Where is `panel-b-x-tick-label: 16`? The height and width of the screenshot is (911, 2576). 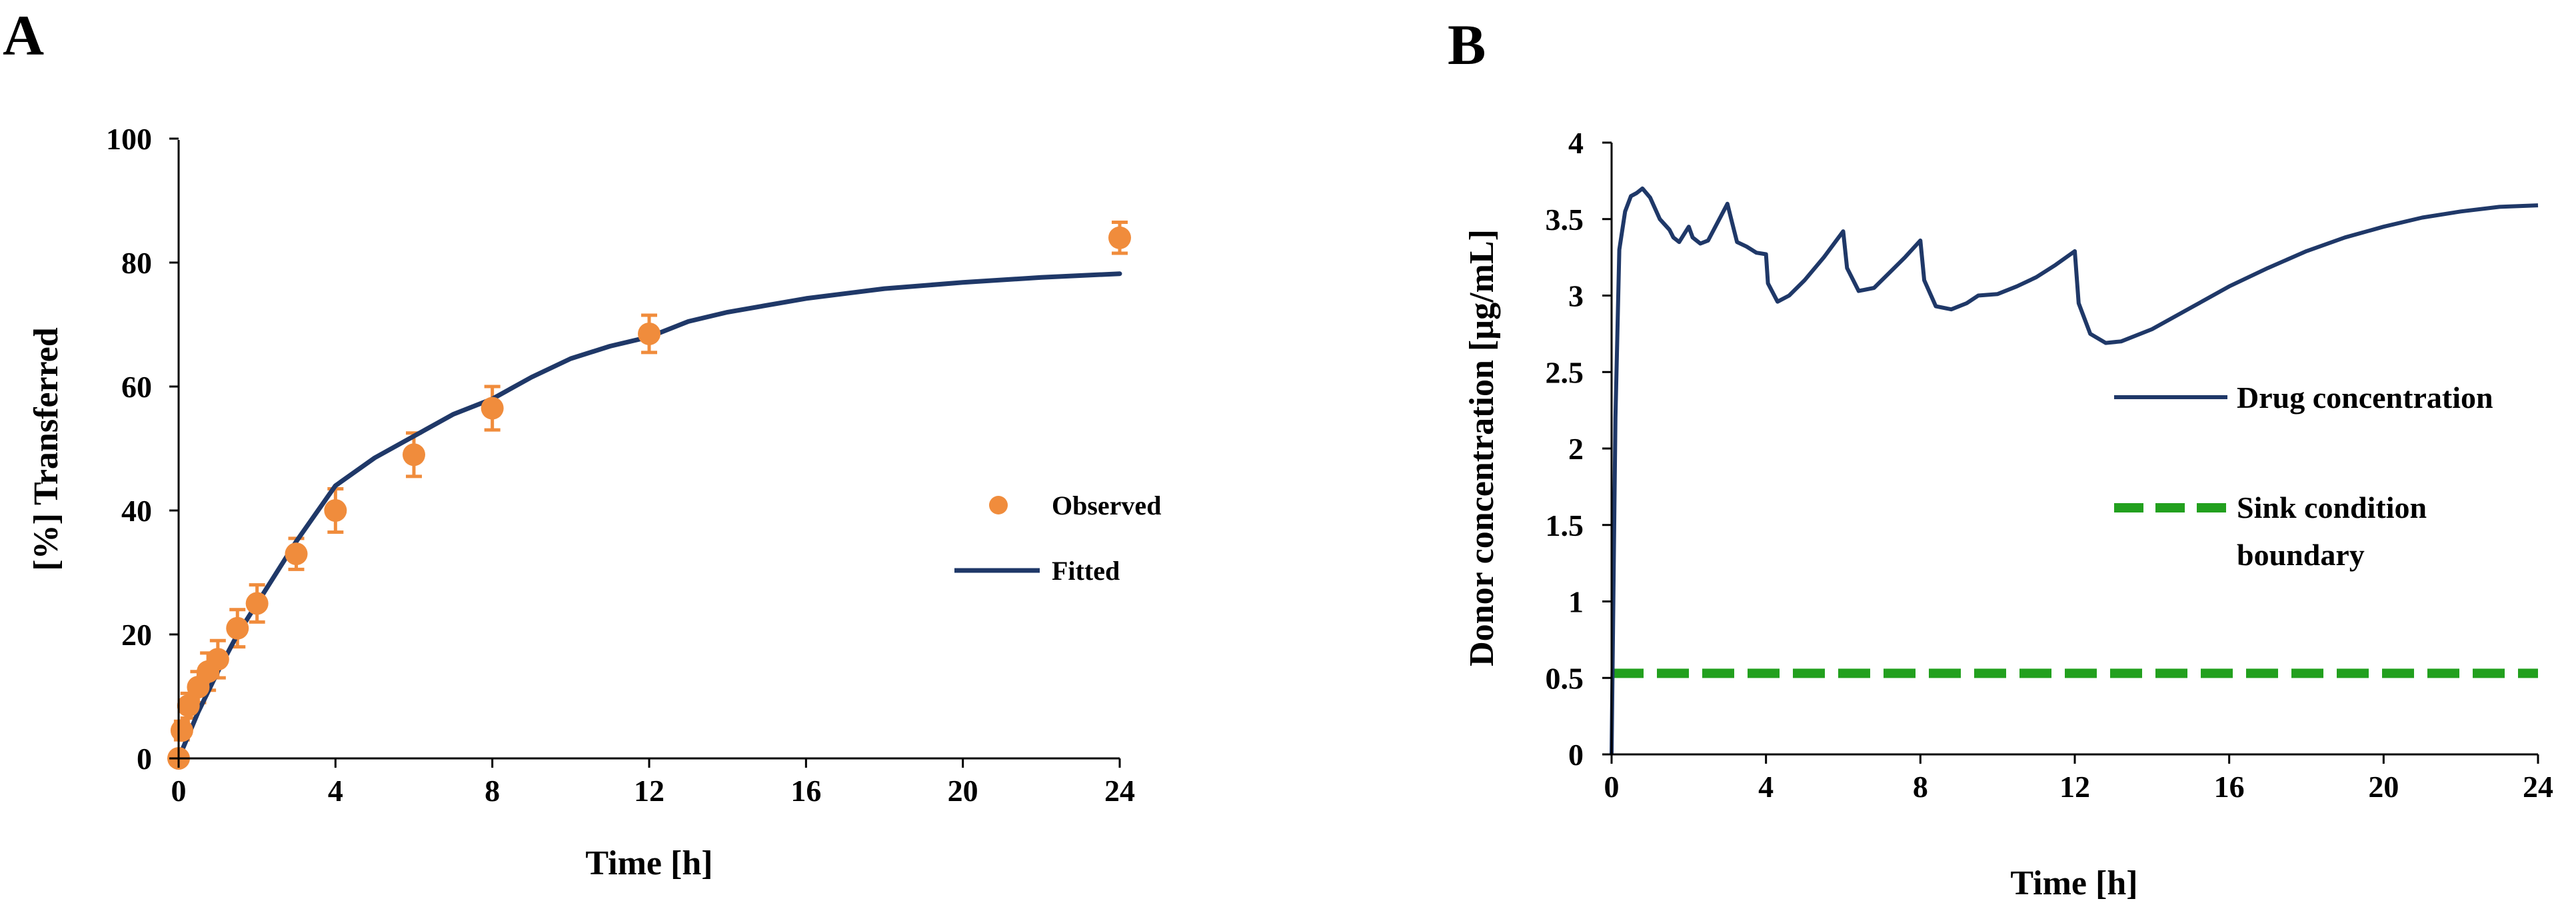
panel-b-x-tick-label: 16 is located at coordinates (2229, 787).